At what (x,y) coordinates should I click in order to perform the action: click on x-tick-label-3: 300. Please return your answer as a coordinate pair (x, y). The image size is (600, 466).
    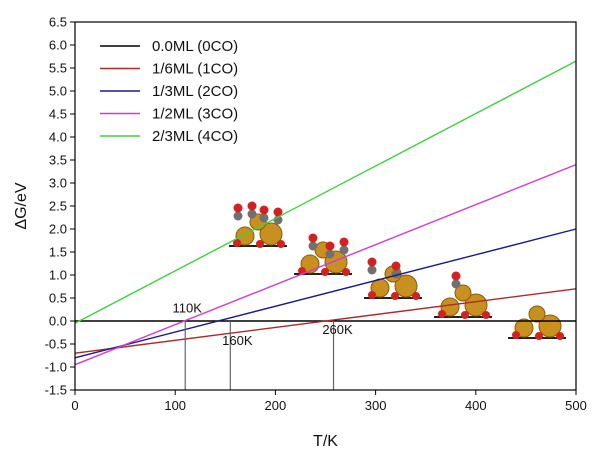
    Looking at the image, I should click on (376, 405).